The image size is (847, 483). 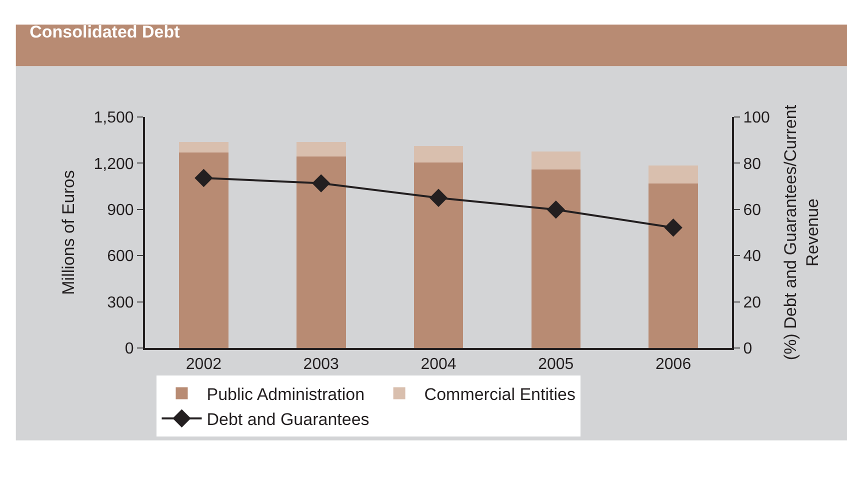 I want to click on x-tick-label: 2006, so click(x=674, y=365).